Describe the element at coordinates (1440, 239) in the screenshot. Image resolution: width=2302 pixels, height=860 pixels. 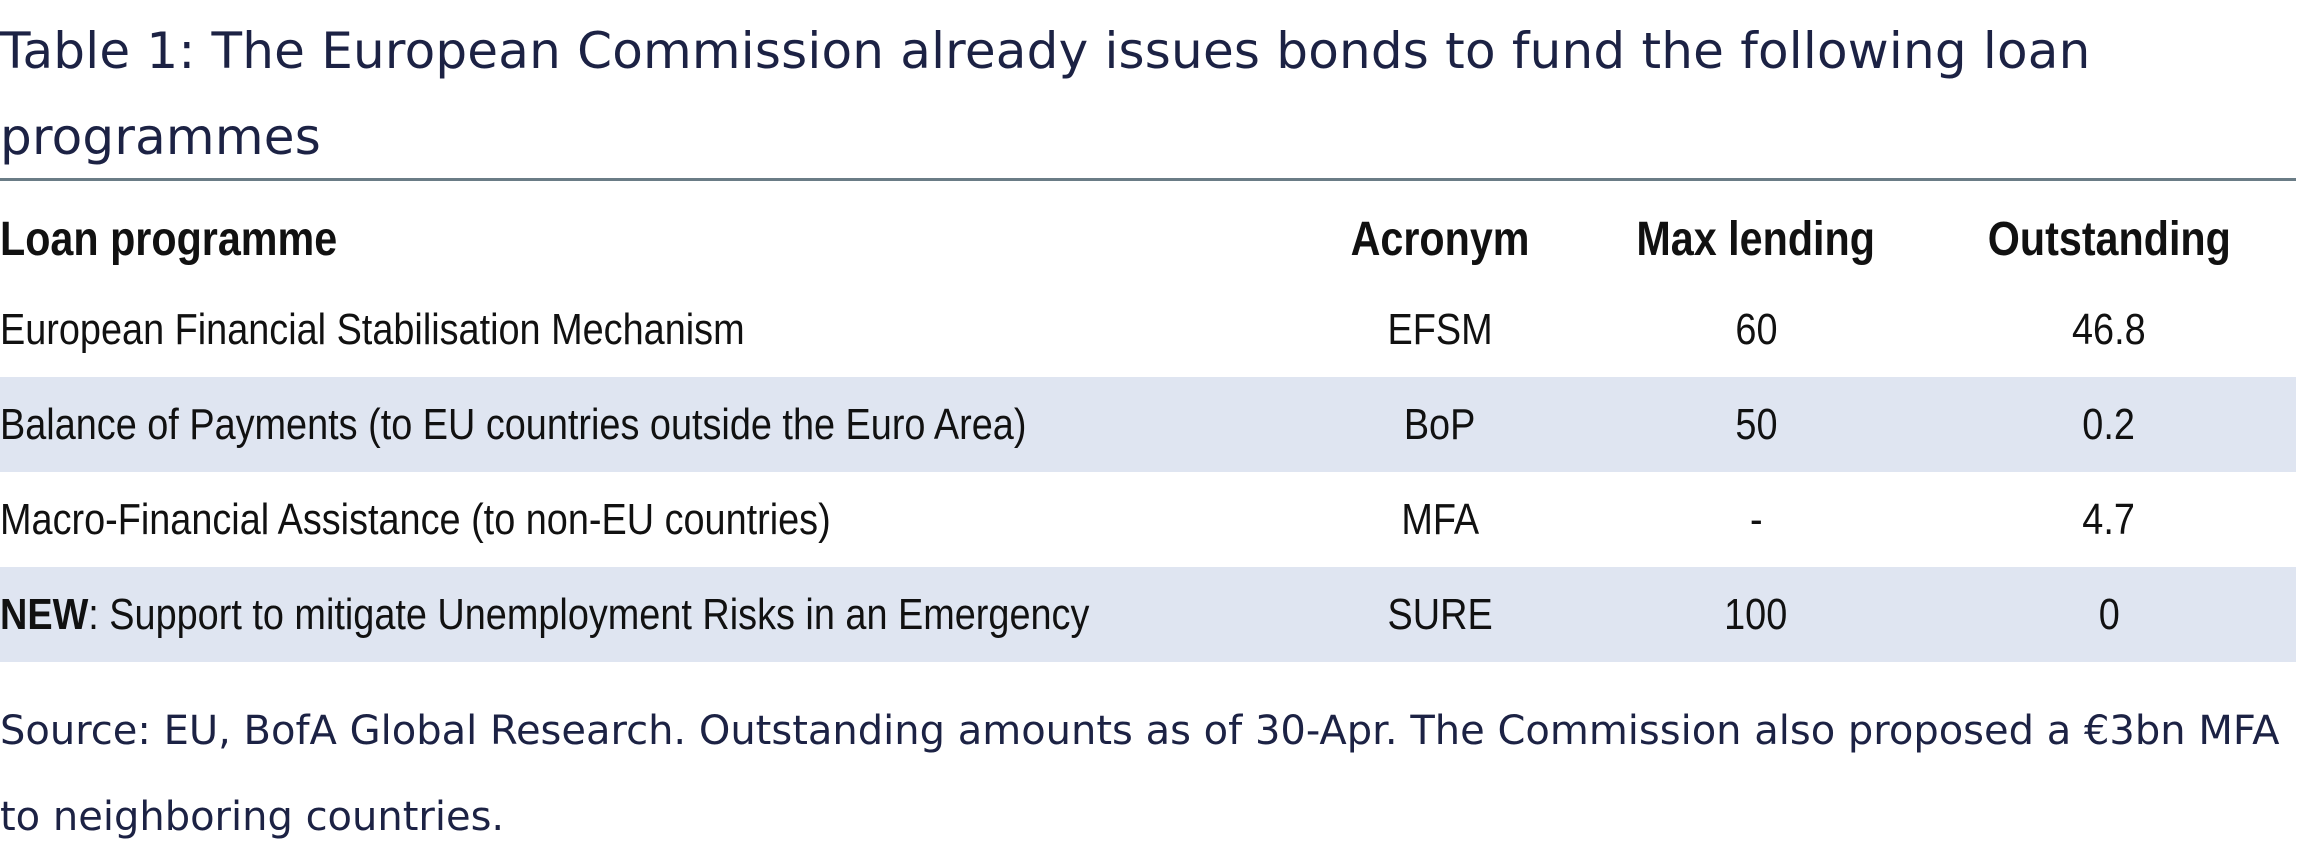
I see `header-acronym: Acronym` at that location.